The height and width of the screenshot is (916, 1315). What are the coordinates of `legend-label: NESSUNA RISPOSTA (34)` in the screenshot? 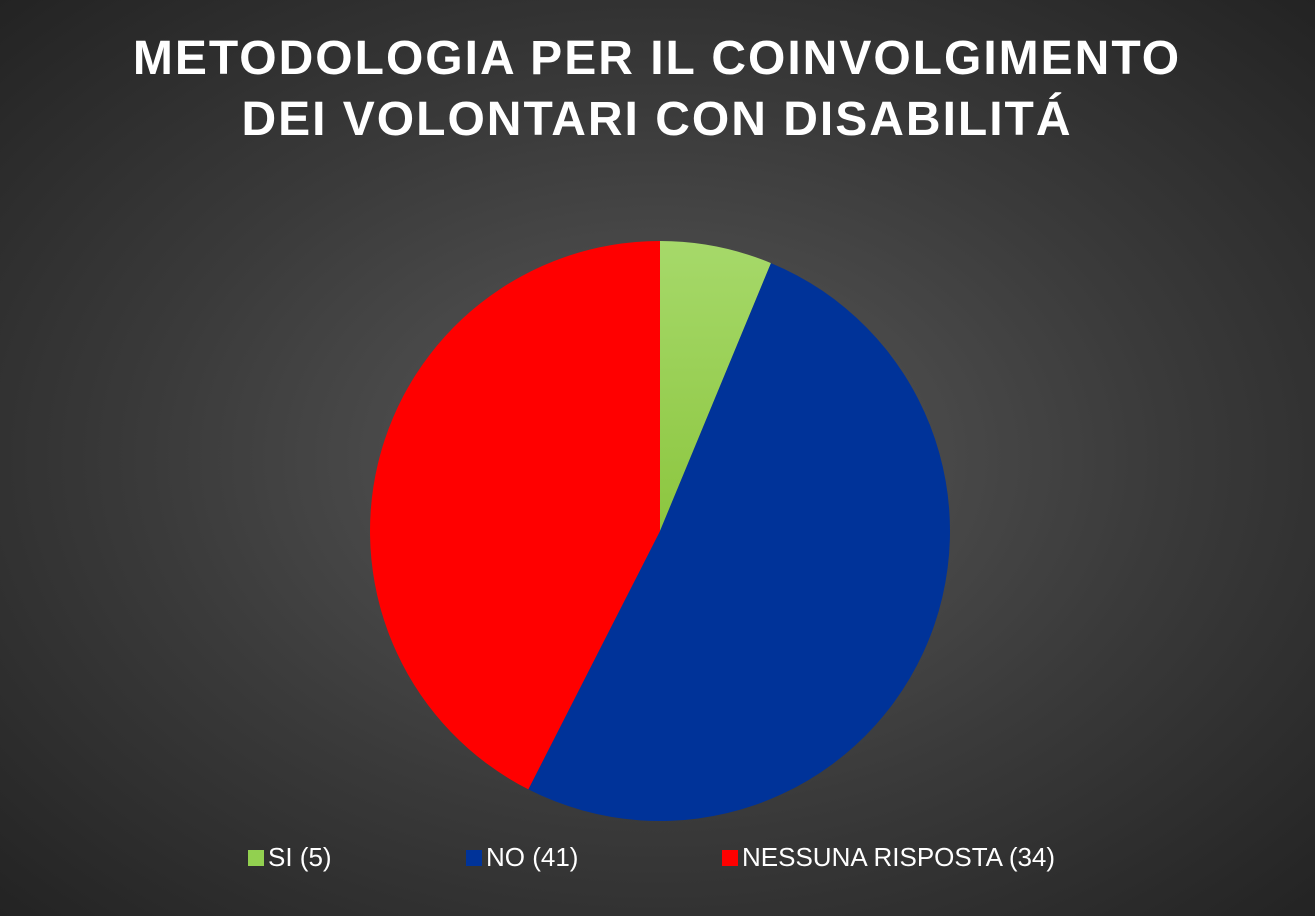 It's located at (898, 857).